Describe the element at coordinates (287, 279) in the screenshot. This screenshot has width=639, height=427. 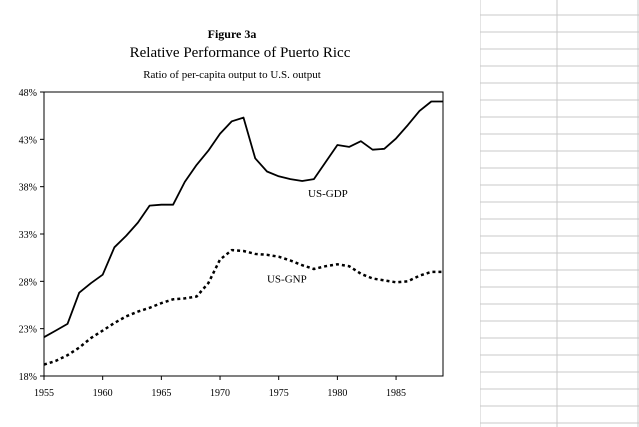
I see `series-label-us-gnp: US-GNP` at that location.